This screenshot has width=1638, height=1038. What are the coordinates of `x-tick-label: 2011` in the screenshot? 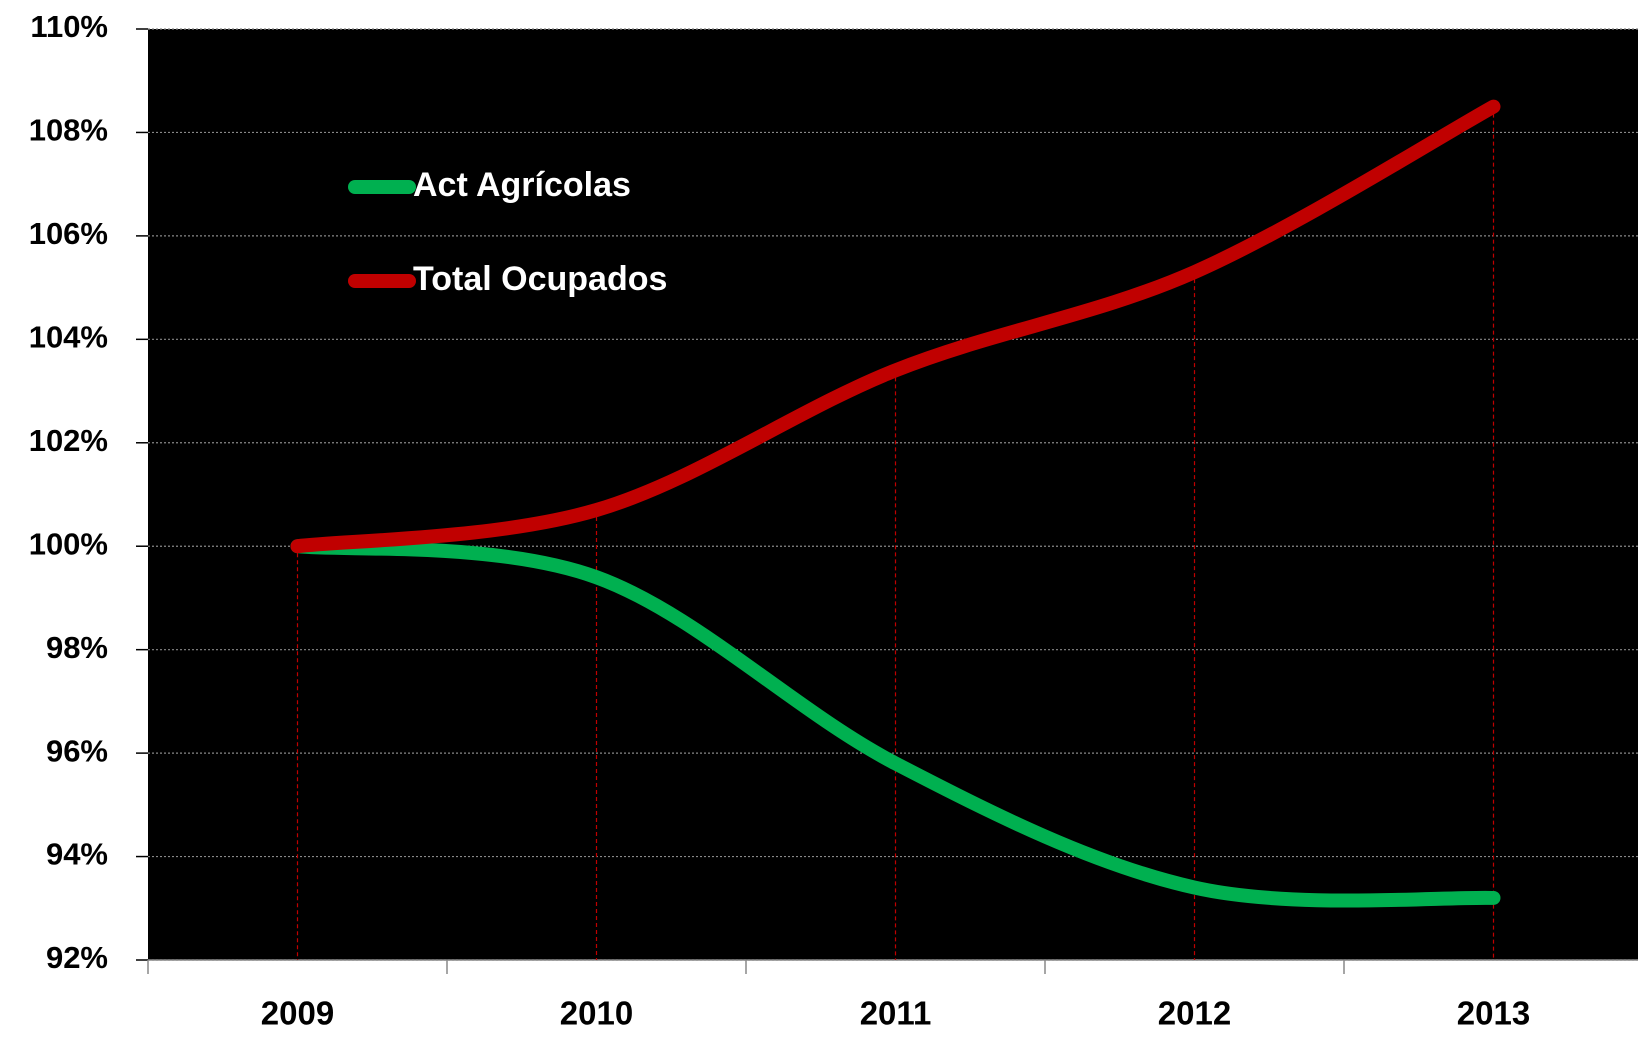 It's located at (896, 1013).